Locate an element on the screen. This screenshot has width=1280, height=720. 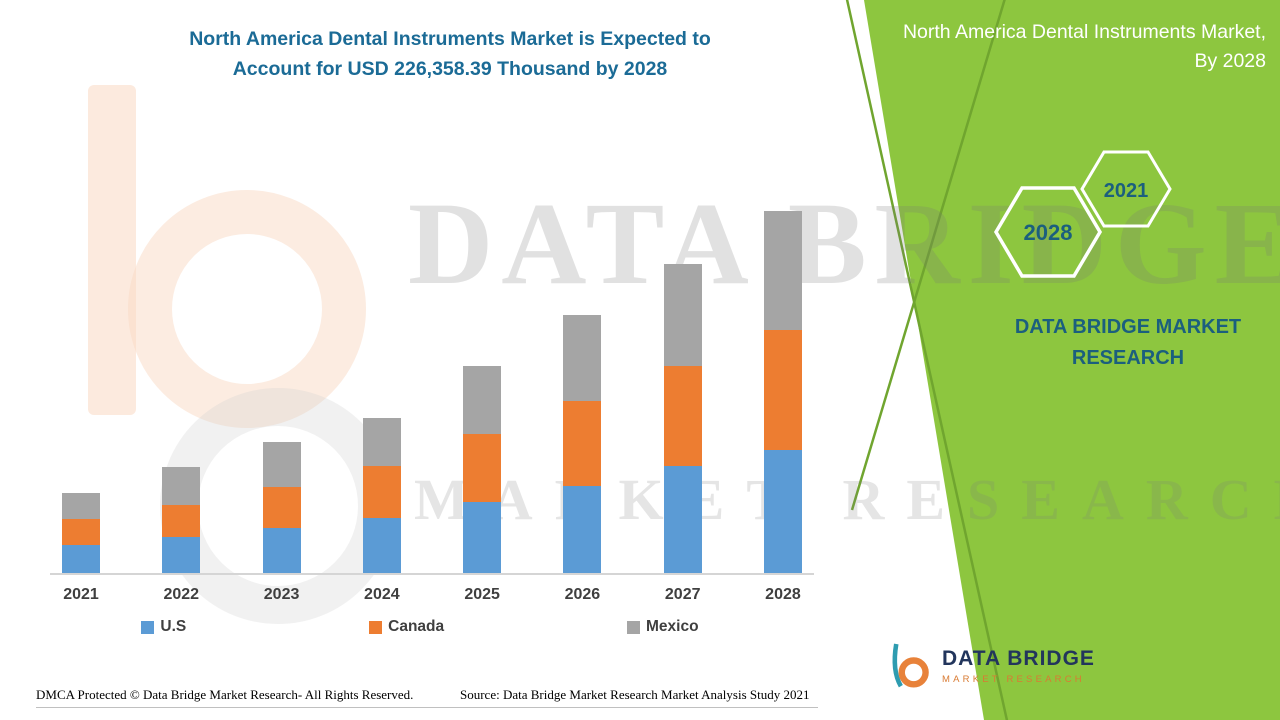
bar-2026 is located at coordinates (582, 389).